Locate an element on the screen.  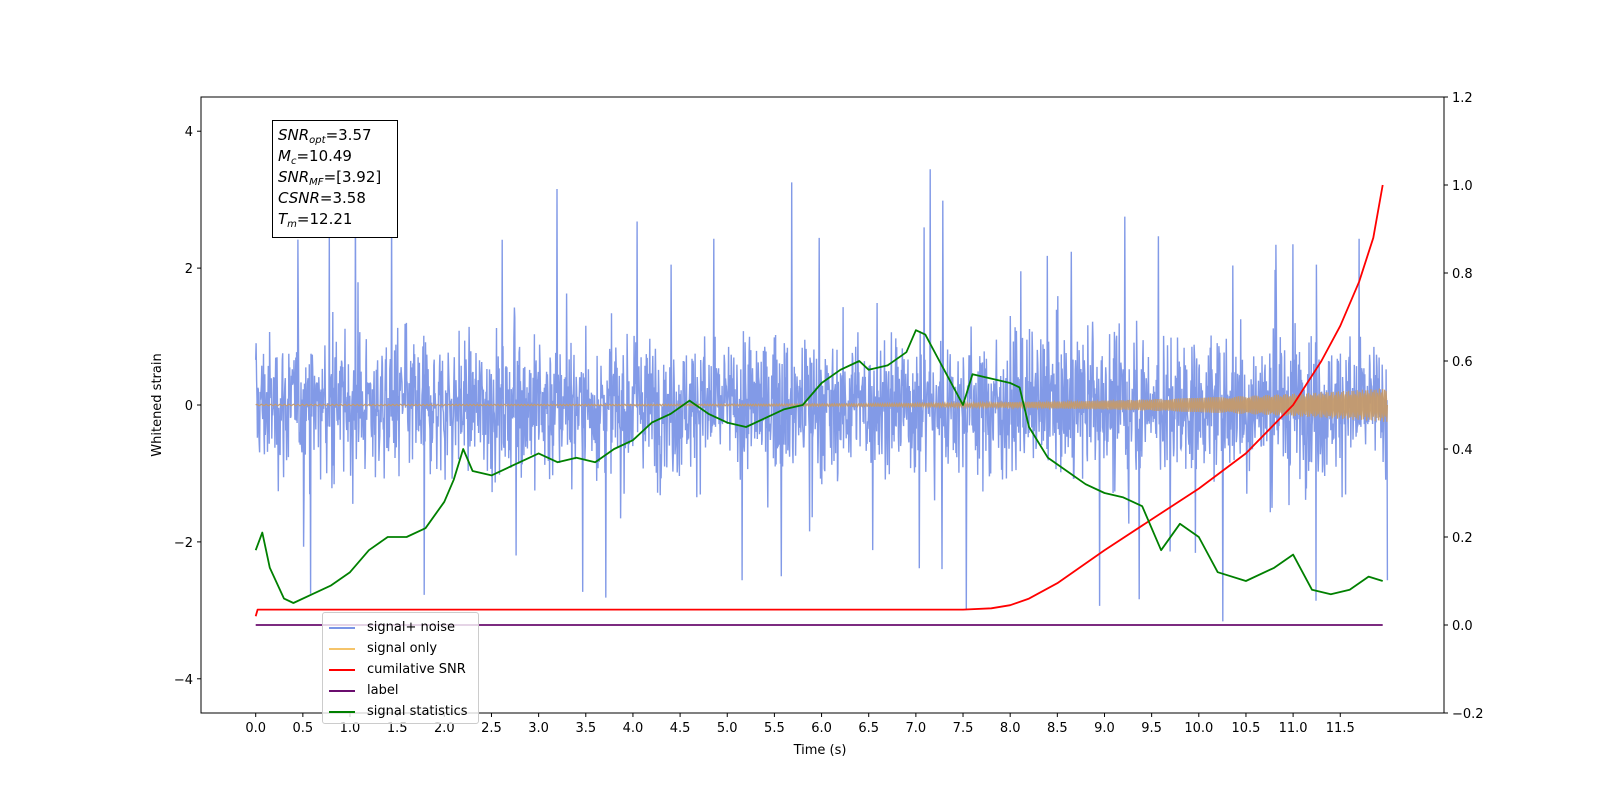
x-tick-label: 11.0 is located at coordinates (1293, 728).